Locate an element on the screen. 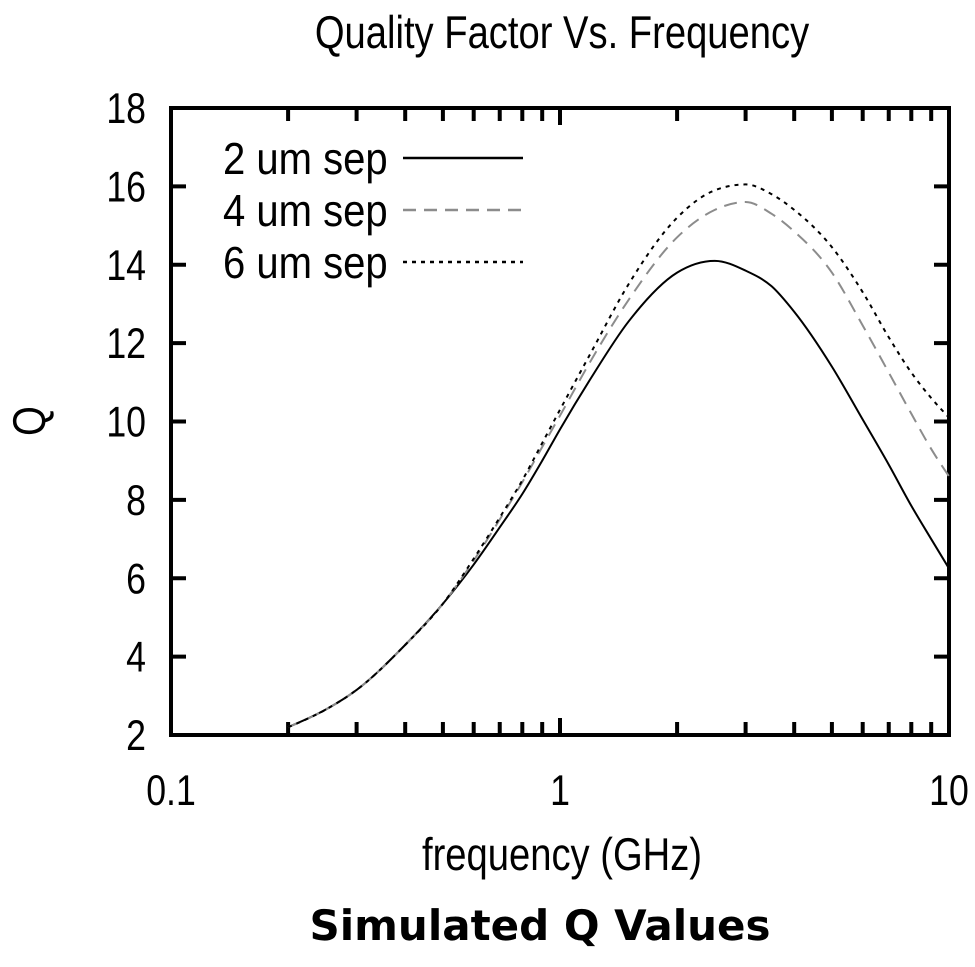 This screenshot has width=975, height=967. y-tick-label: 2 is located at coordinates (136, 736).